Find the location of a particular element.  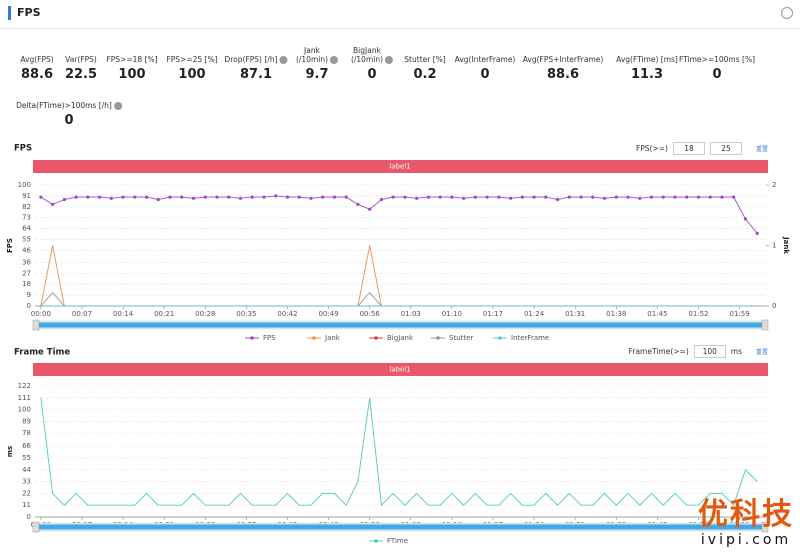

y2-tick-label: 2 is located at coordinates (774, 185).